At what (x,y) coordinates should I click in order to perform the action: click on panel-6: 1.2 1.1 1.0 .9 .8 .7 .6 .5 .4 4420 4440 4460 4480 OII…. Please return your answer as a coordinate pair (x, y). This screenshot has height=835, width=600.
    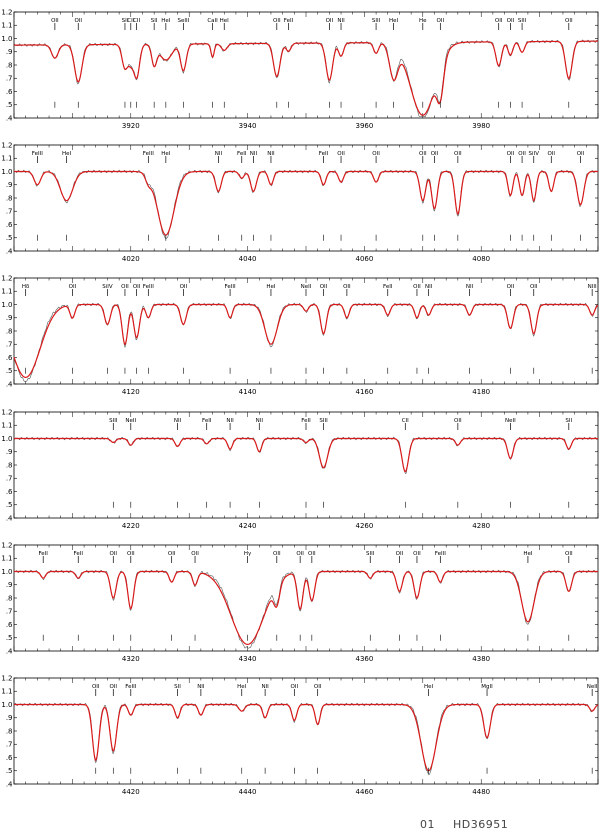
    Looking at the image, I should click on (300, 735).